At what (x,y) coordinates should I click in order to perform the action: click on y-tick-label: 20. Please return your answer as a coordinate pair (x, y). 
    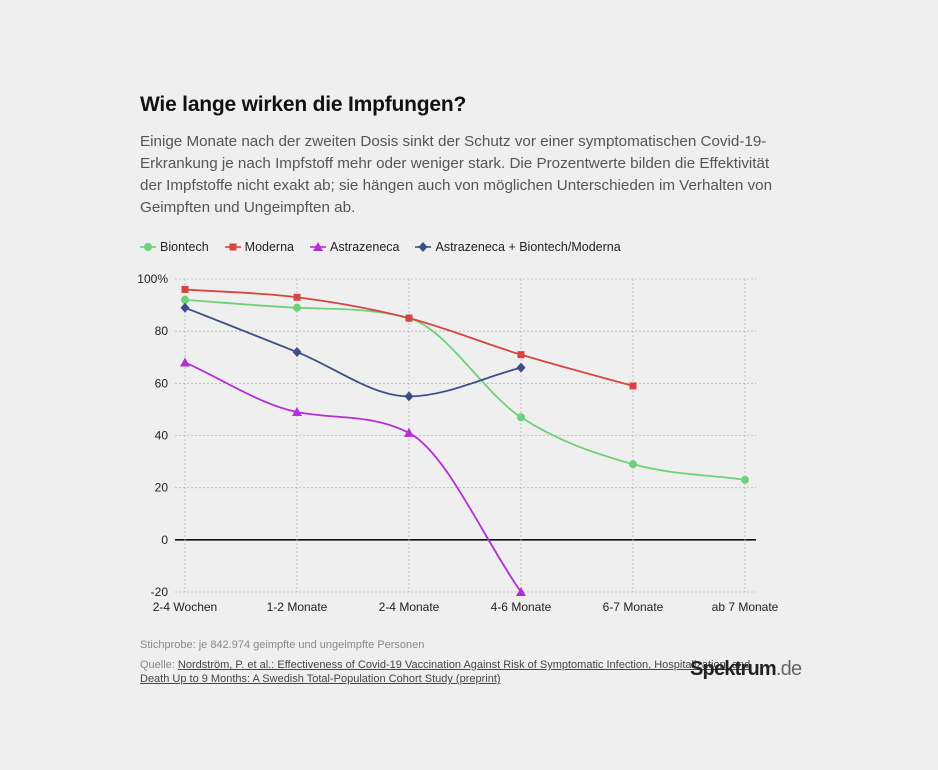
    Looking at the image, I should click on (162, 488).